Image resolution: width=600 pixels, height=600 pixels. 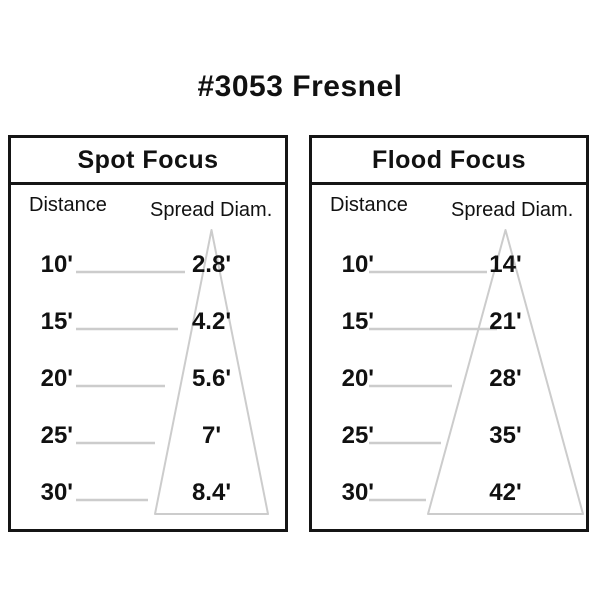 I want to click on page-title: #3053 Fresnel, so click(x=300, y=86).